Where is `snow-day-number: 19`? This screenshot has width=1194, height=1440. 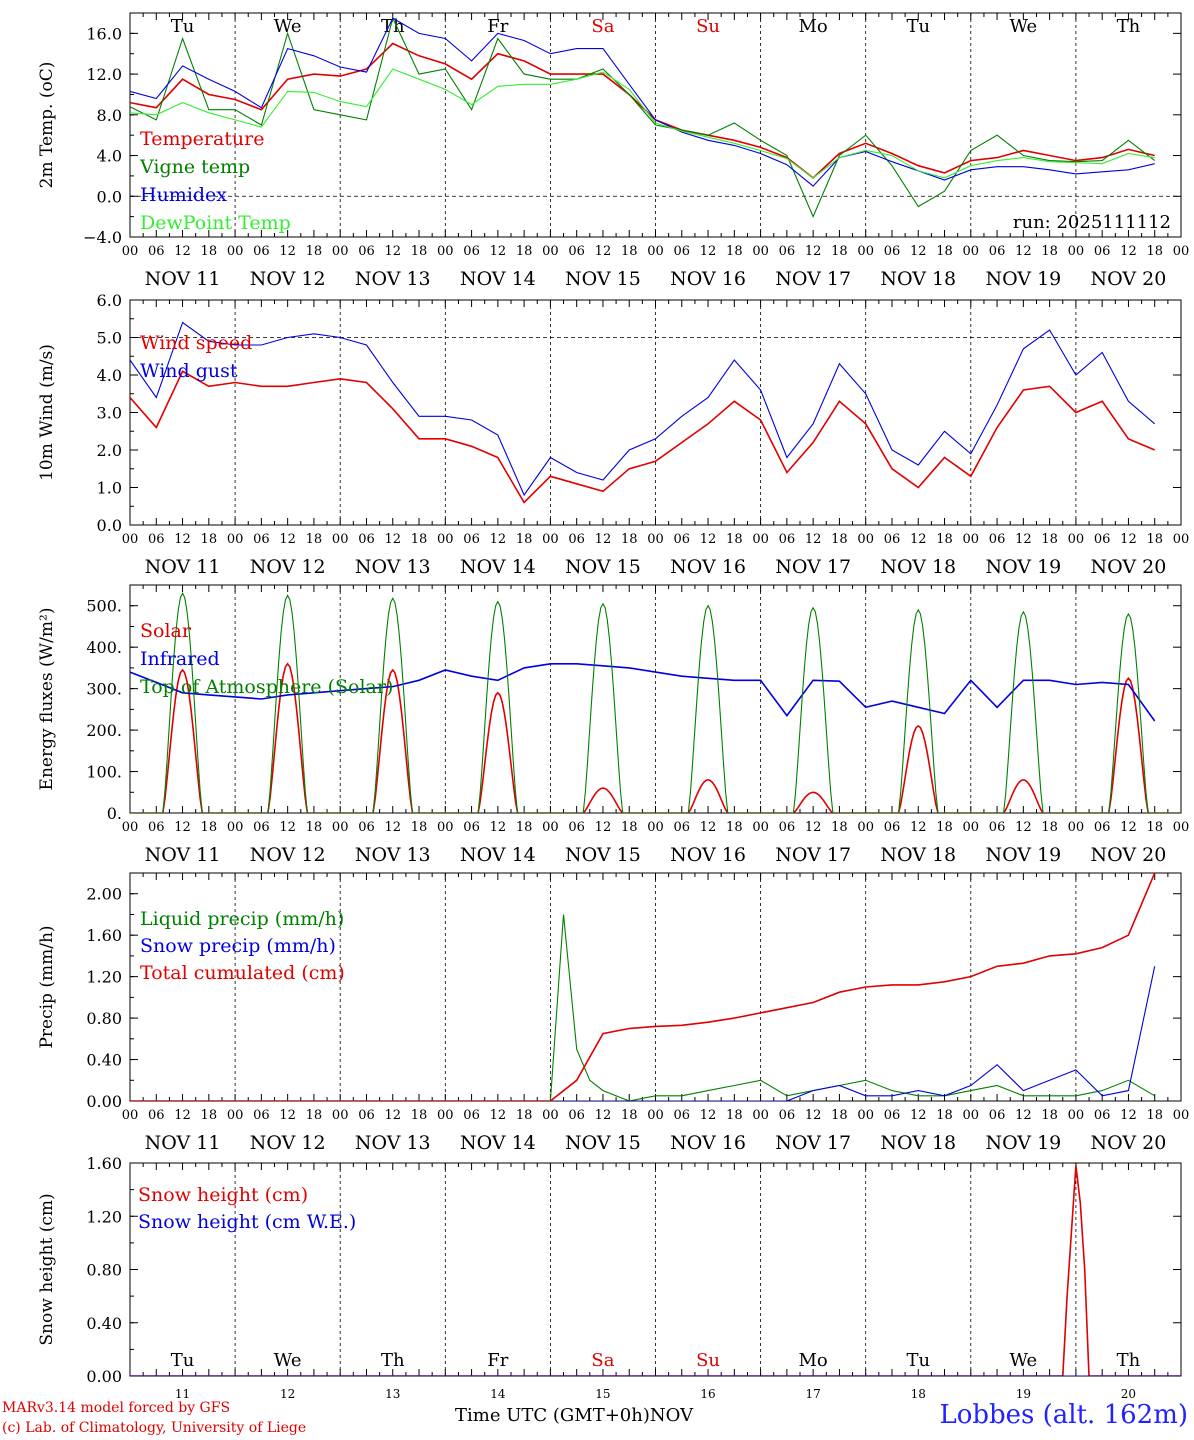 snow-day-number: 19 is located at coordinates (1023, 1394).